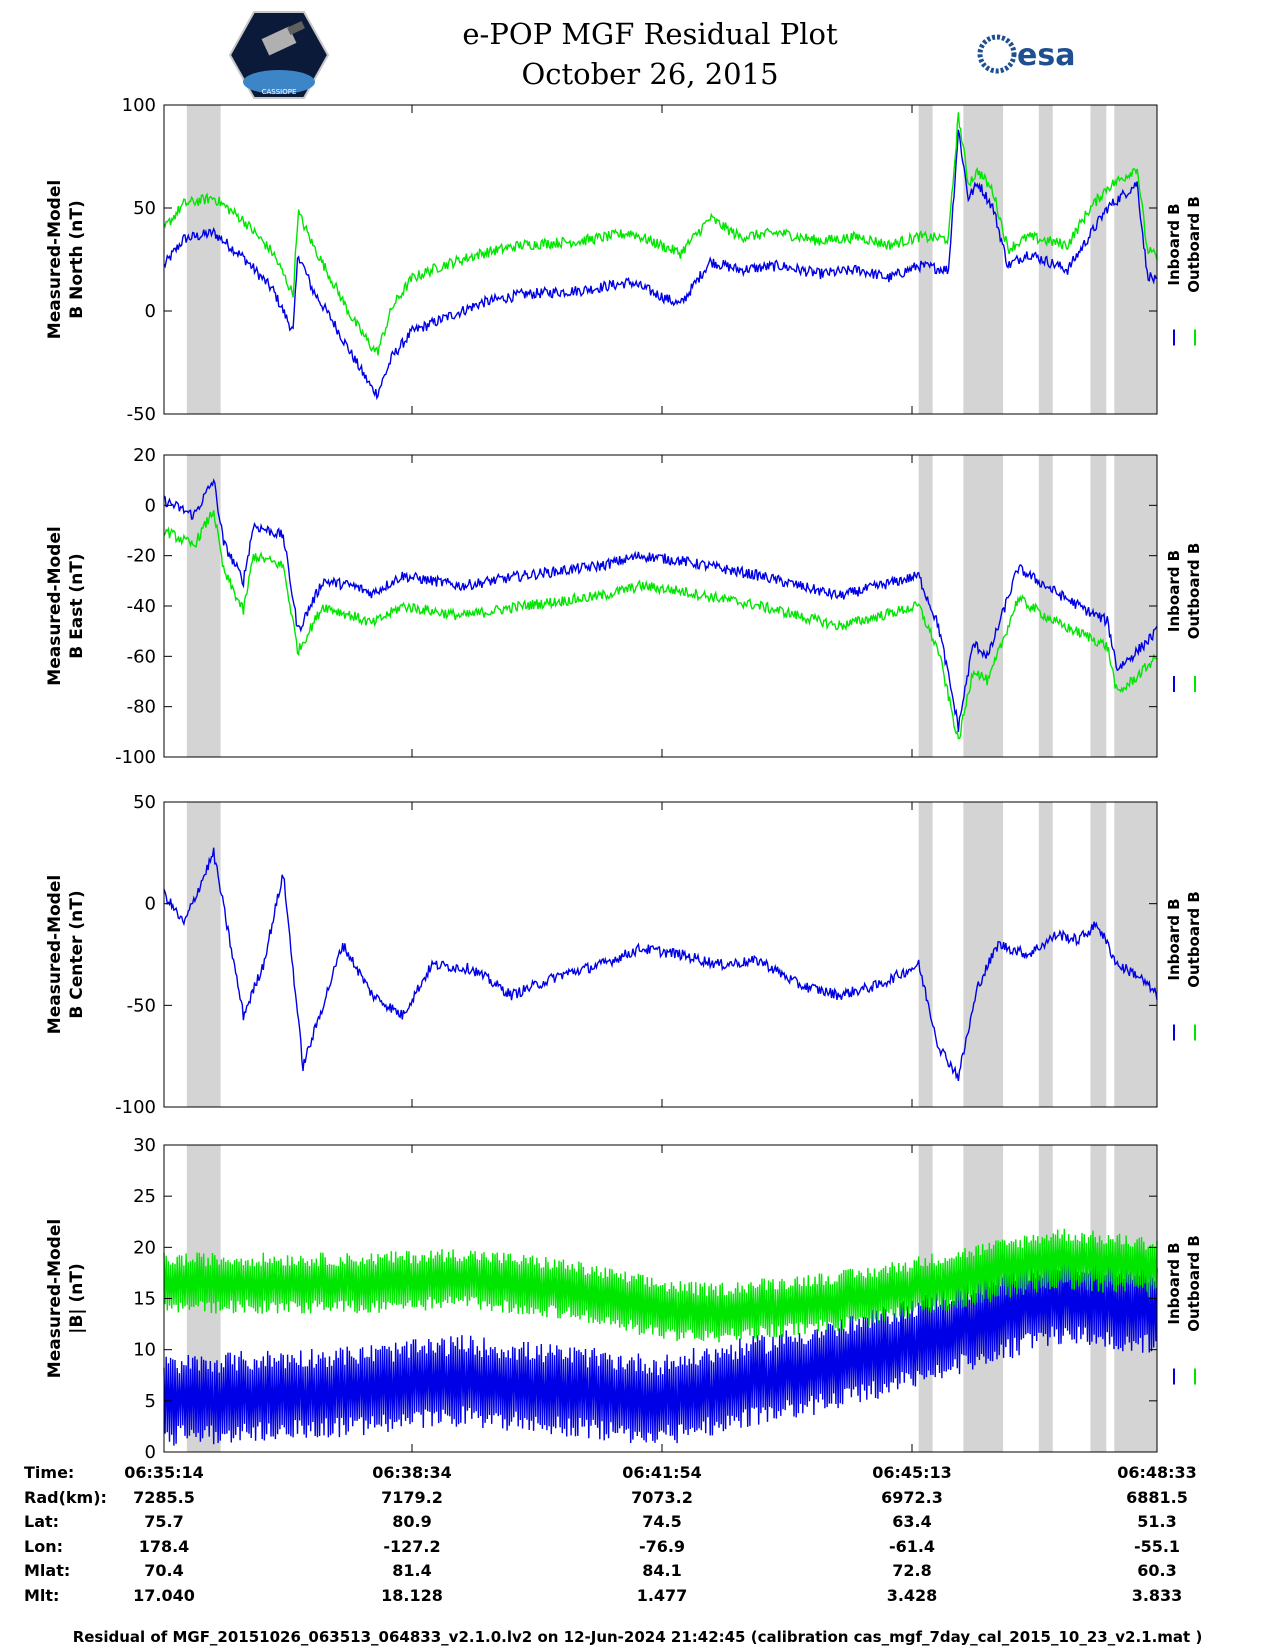 This screenshot has height=1650, width=1275. I want to click on info-row: Mlat: 70.4 81.4 84.1 72.8 60.3, so click(637, 1573).